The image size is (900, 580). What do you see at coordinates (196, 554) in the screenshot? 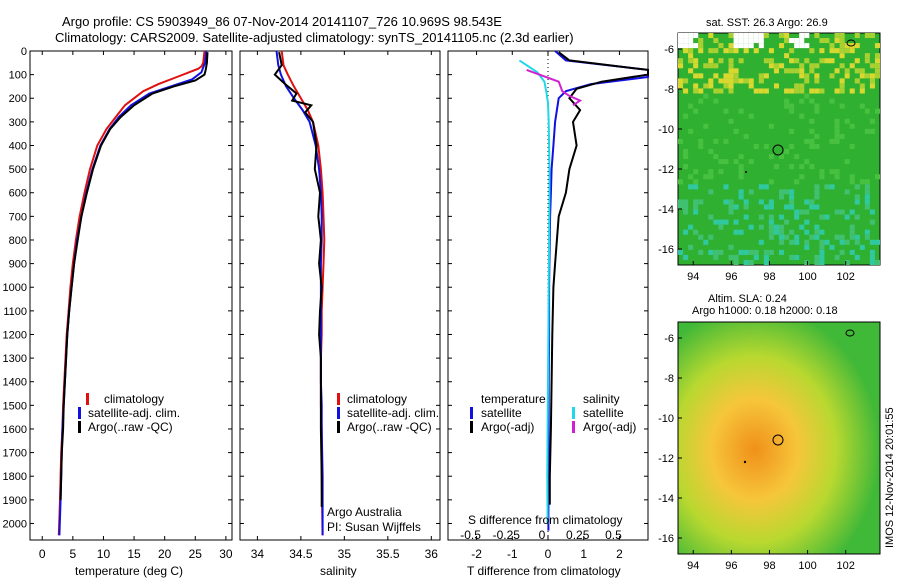
I see `x-tick-label: 25` at bounding box center [196, 554].